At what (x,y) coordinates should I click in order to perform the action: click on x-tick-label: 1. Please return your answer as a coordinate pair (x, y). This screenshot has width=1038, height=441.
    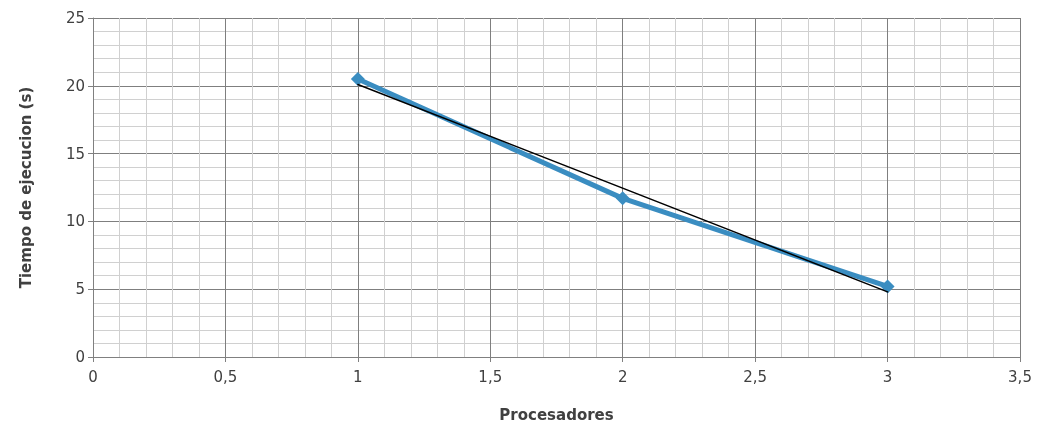
    Looking at the image, I should click on (358, 376).